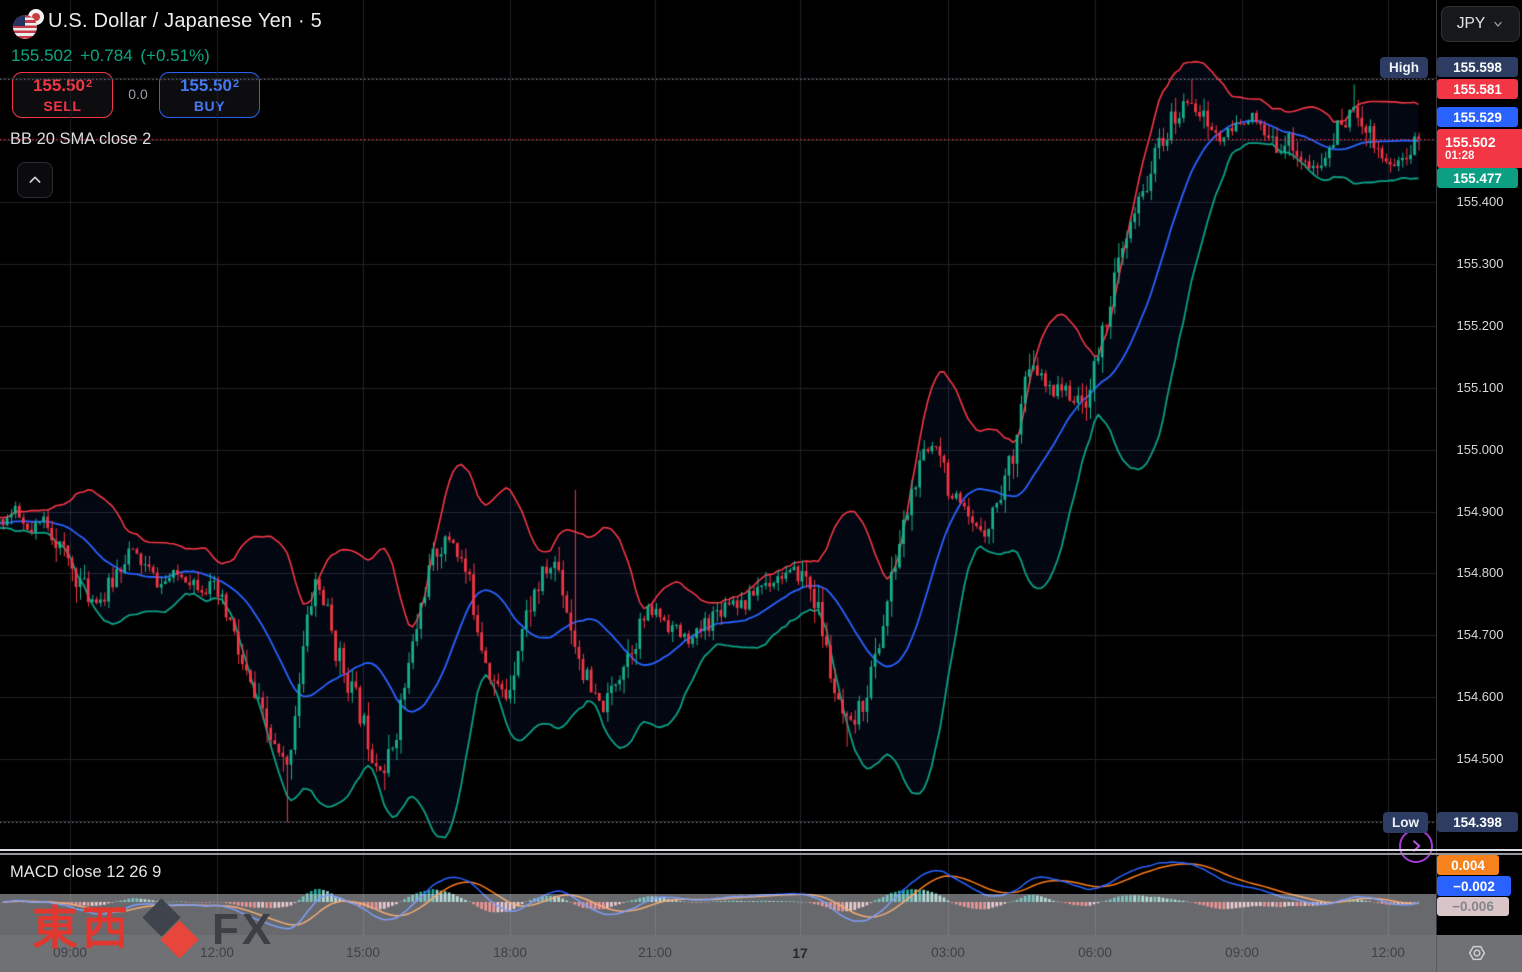  Describe the element at coordinates (1477, 822) in the screenshot. I see `session-low-tag: 154.398` at that location.